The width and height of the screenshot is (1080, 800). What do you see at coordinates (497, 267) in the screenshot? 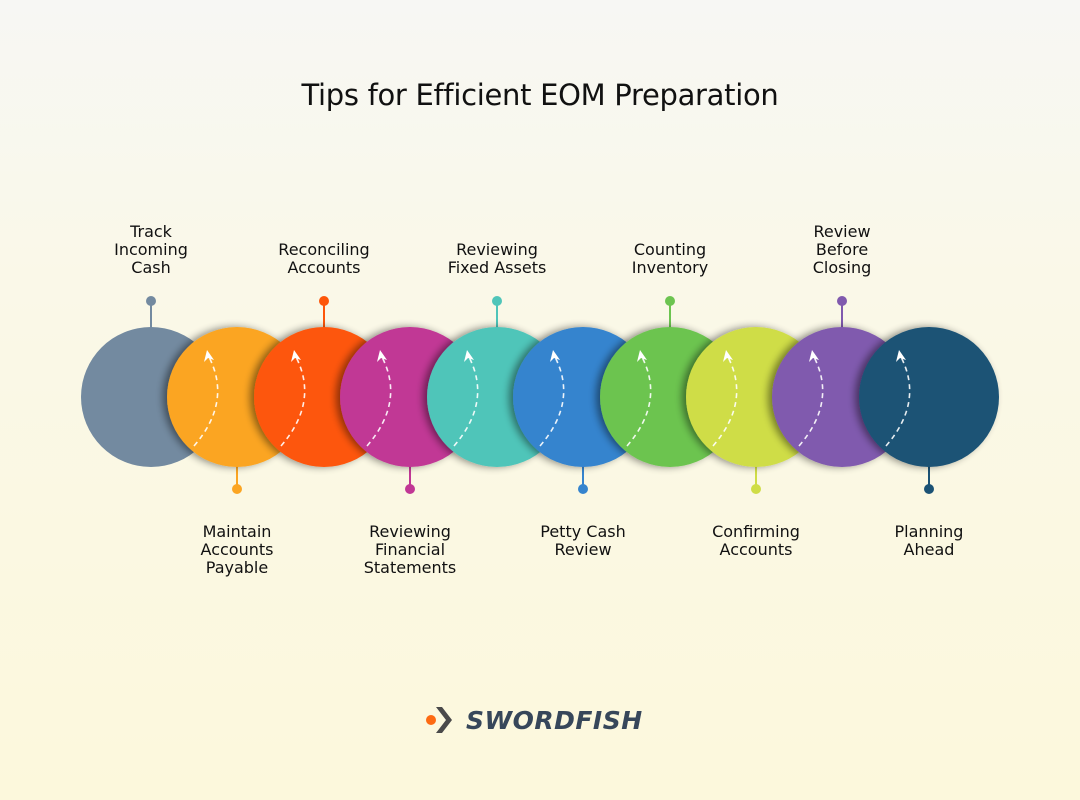
I see `step-label-line: Fixed Assets` at bounding box center [497, 267].